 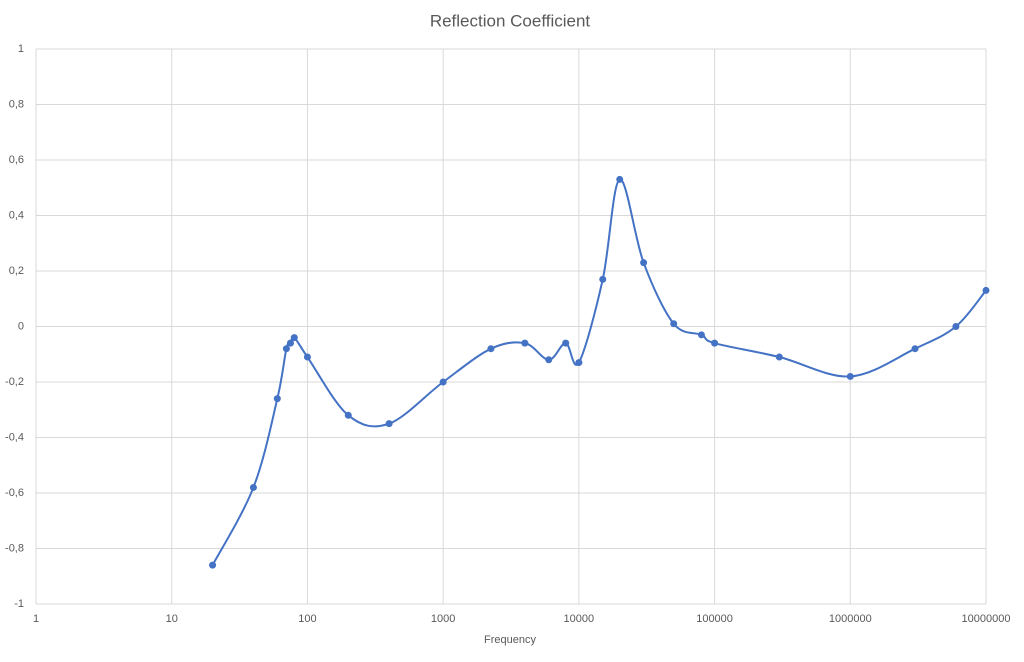 I want to click on chart-title: Reflection Coefficient, so click(x=510, y=20).